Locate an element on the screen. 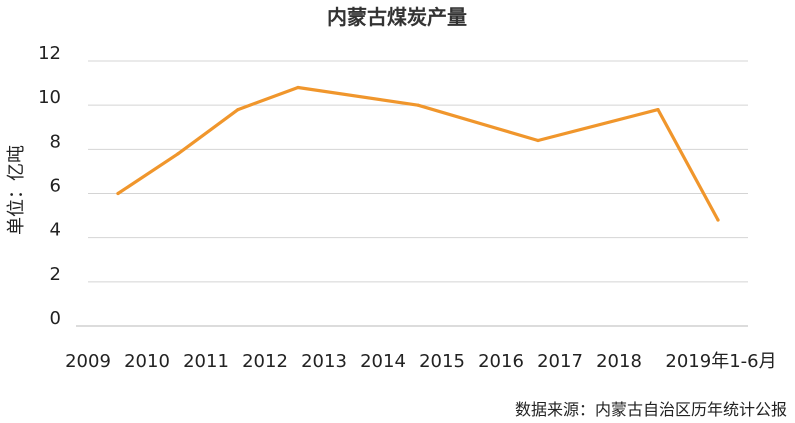 The height and width of the screenshot is (423, 795). y-tick-label: 12 is located at coordinates (49, 53).